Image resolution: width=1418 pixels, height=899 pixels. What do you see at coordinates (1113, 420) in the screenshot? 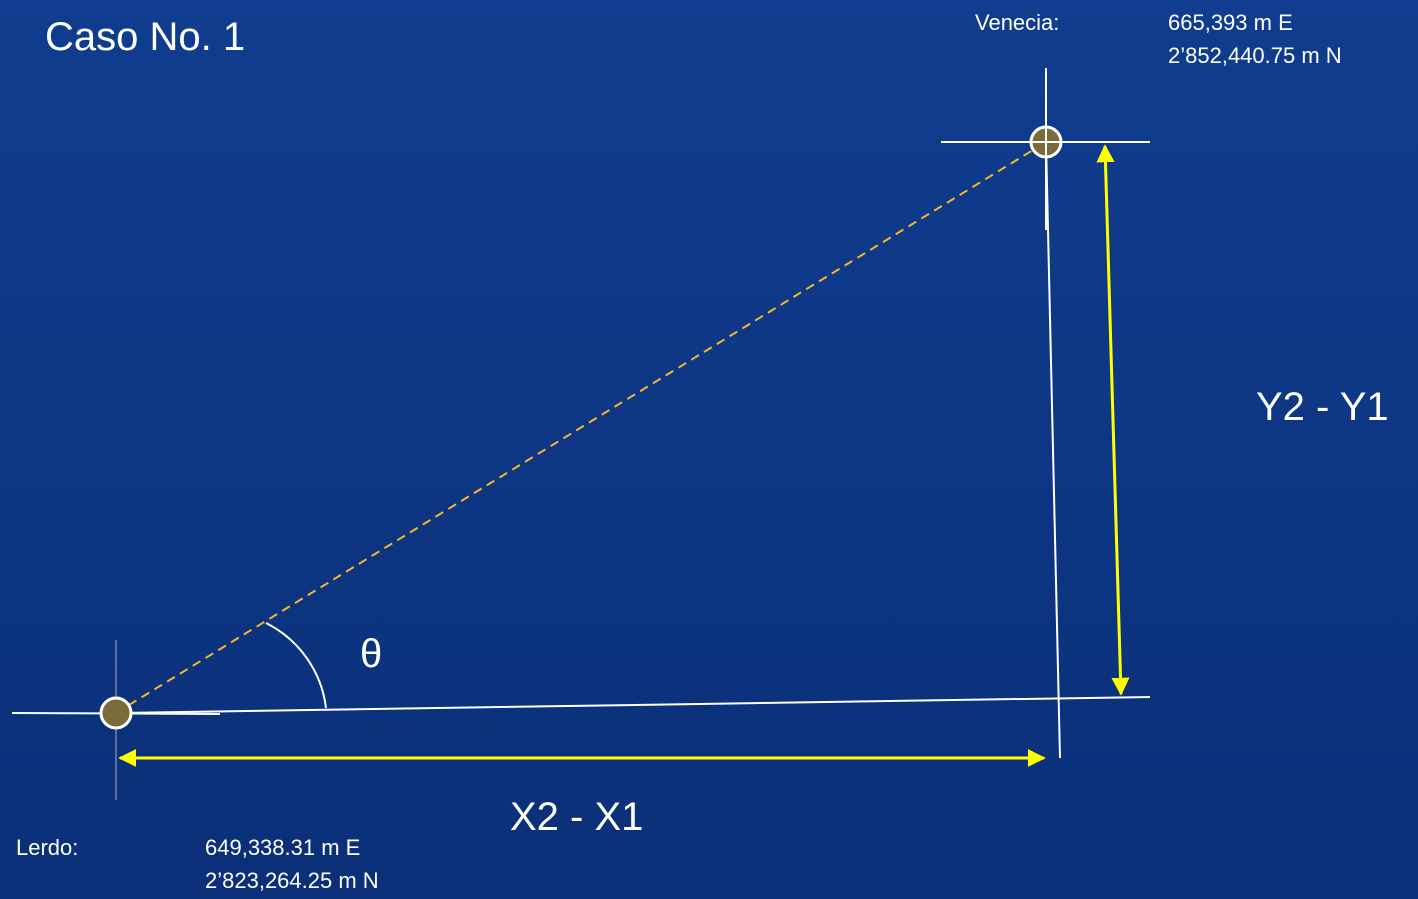
I see `dy-arrow` at bounding box center [1113, 420].